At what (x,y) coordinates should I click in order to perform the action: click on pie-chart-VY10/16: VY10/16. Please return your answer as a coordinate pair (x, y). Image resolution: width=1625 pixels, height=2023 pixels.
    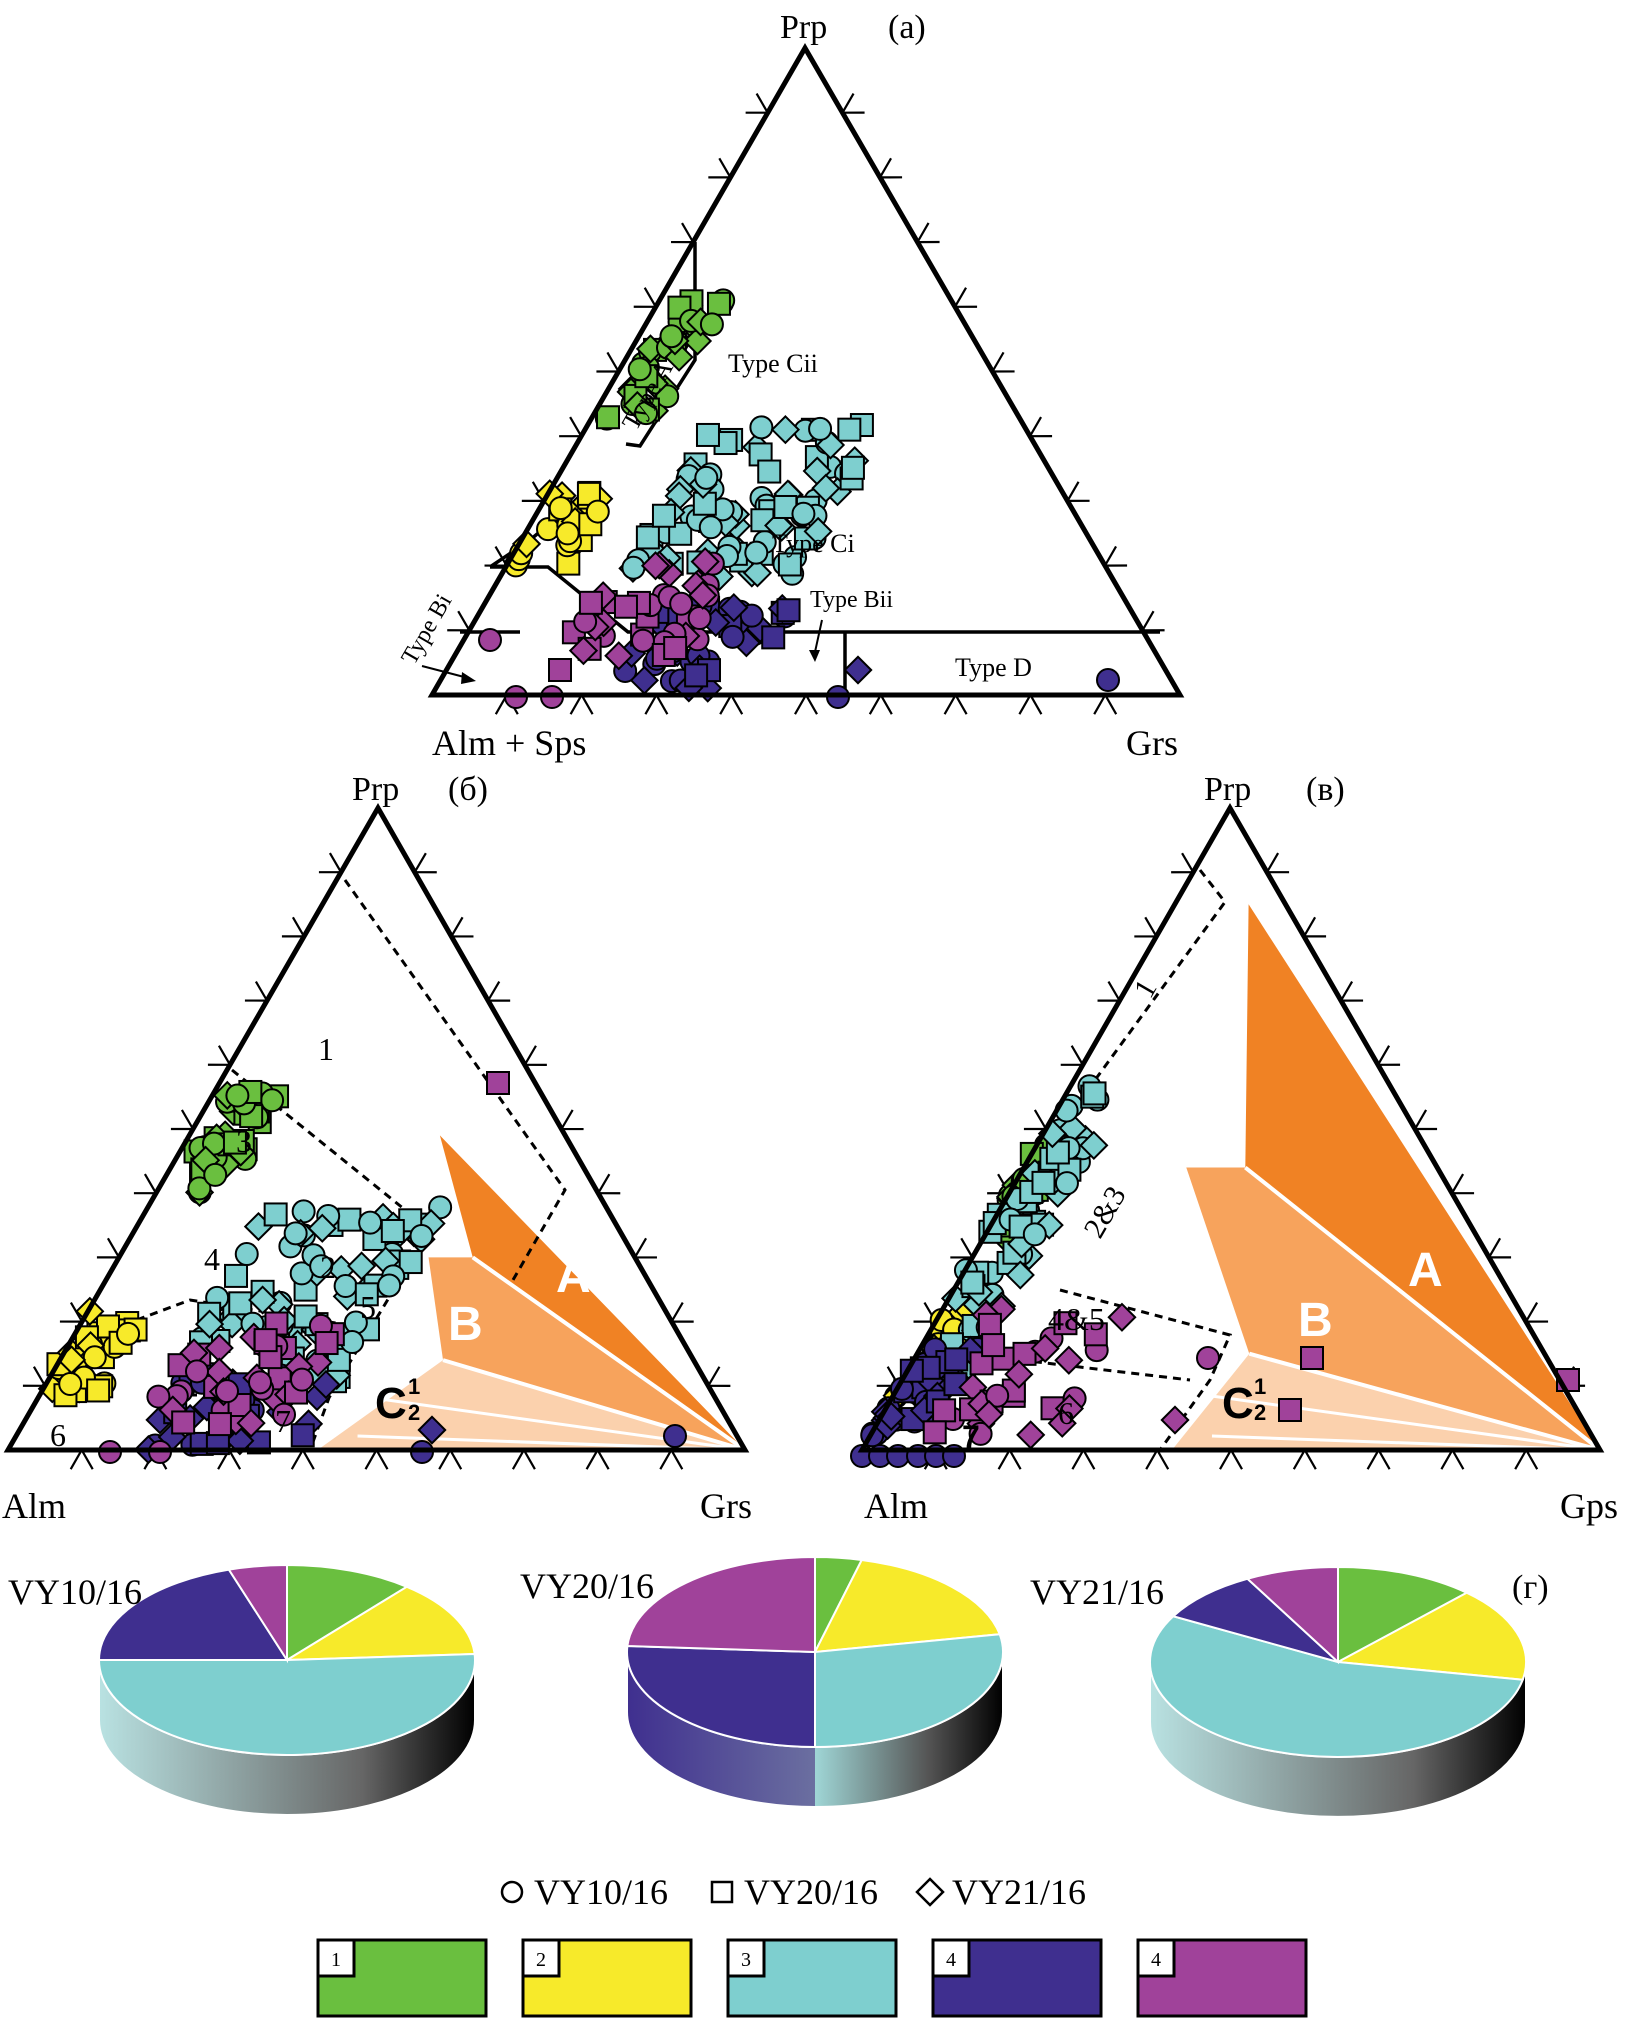
    Looking at the image, I should click on (242, 1689).